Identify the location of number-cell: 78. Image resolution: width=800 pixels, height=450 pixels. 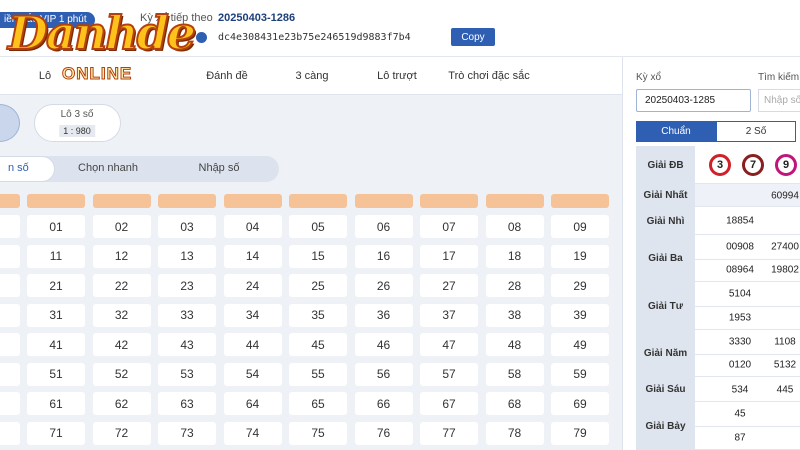
(514, 433).